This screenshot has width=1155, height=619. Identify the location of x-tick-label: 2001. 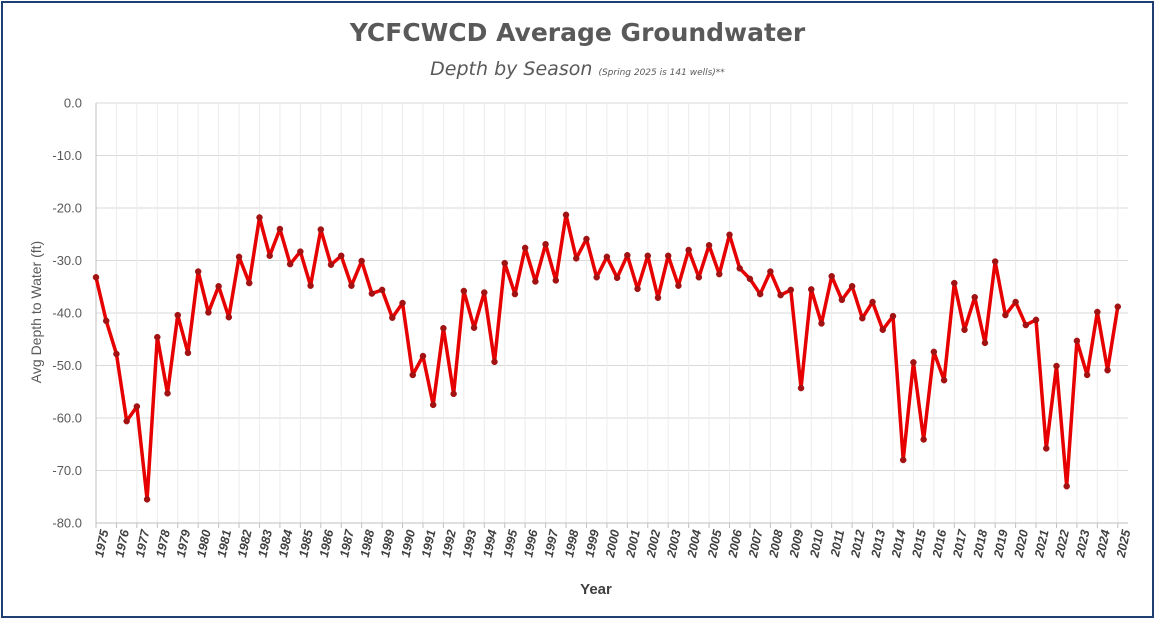
(633, 543).